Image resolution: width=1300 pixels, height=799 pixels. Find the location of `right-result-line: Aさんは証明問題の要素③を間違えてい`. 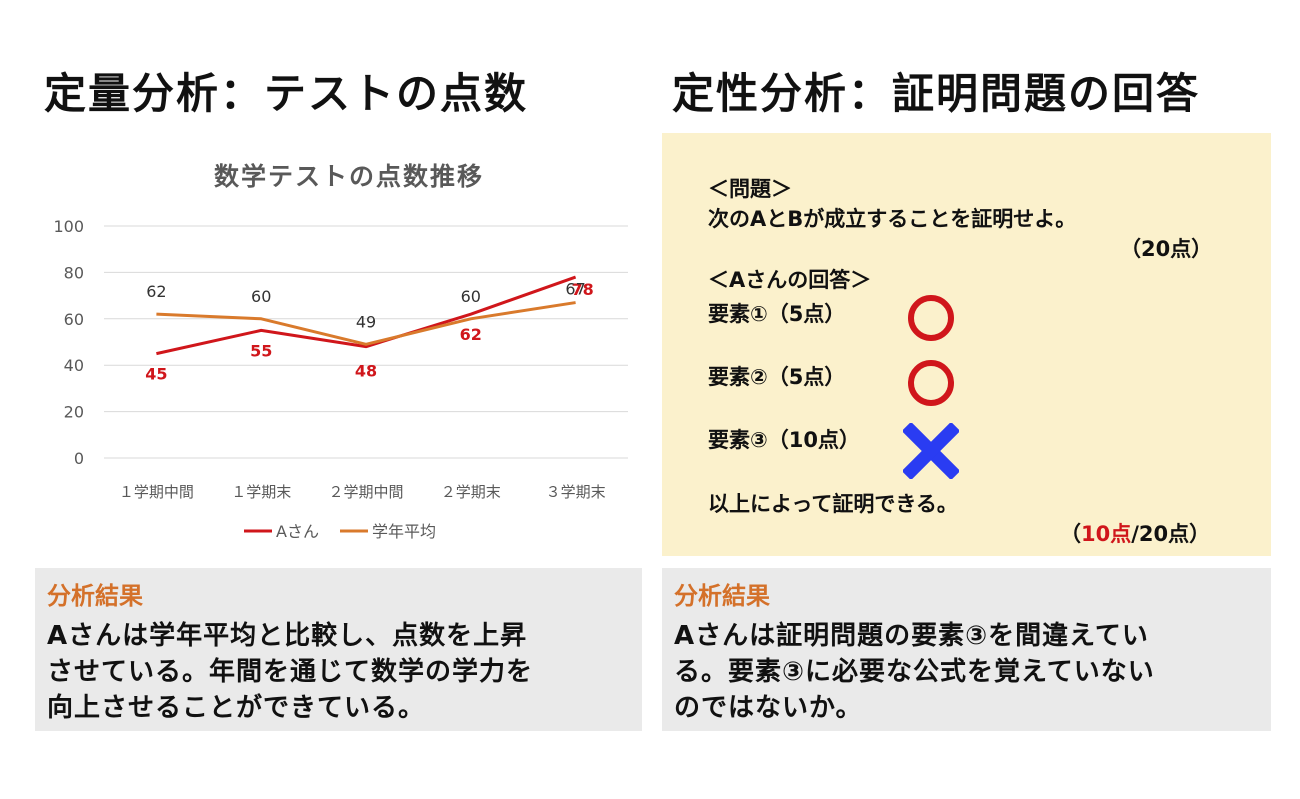

right-result-line: Aさんは証明問題の要素③を間違えてい is located at coordinates (911, 636).